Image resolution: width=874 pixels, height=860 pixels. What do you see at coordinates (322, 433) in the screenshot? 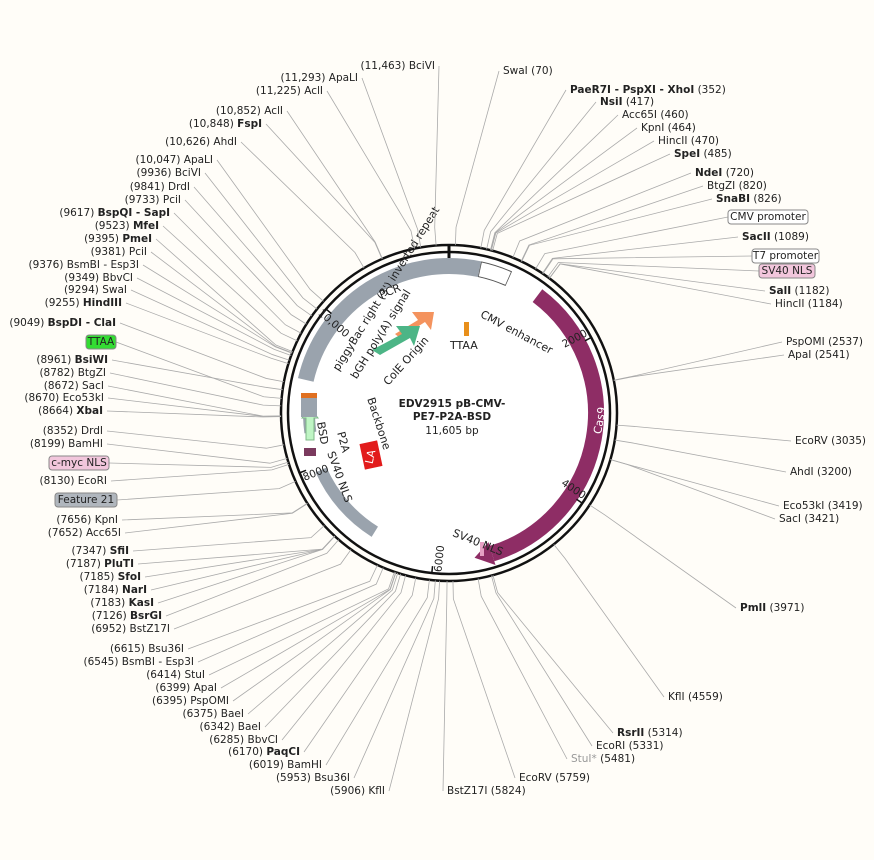
I see `feature-label: BSD` at bounding box center [322, 433].